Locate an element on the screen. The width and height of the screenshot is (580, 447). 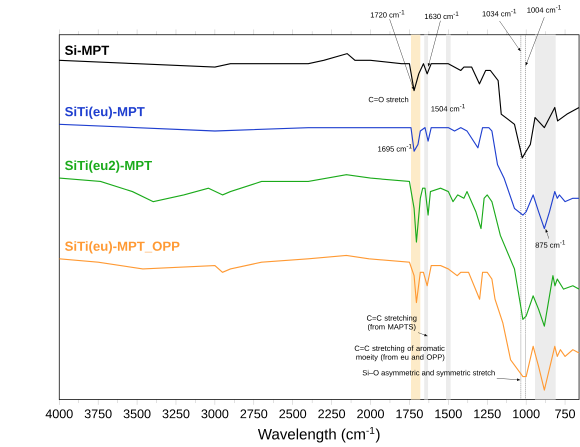
series-label: SiTi(eu)-MPT is located at coordinates (105, 112).